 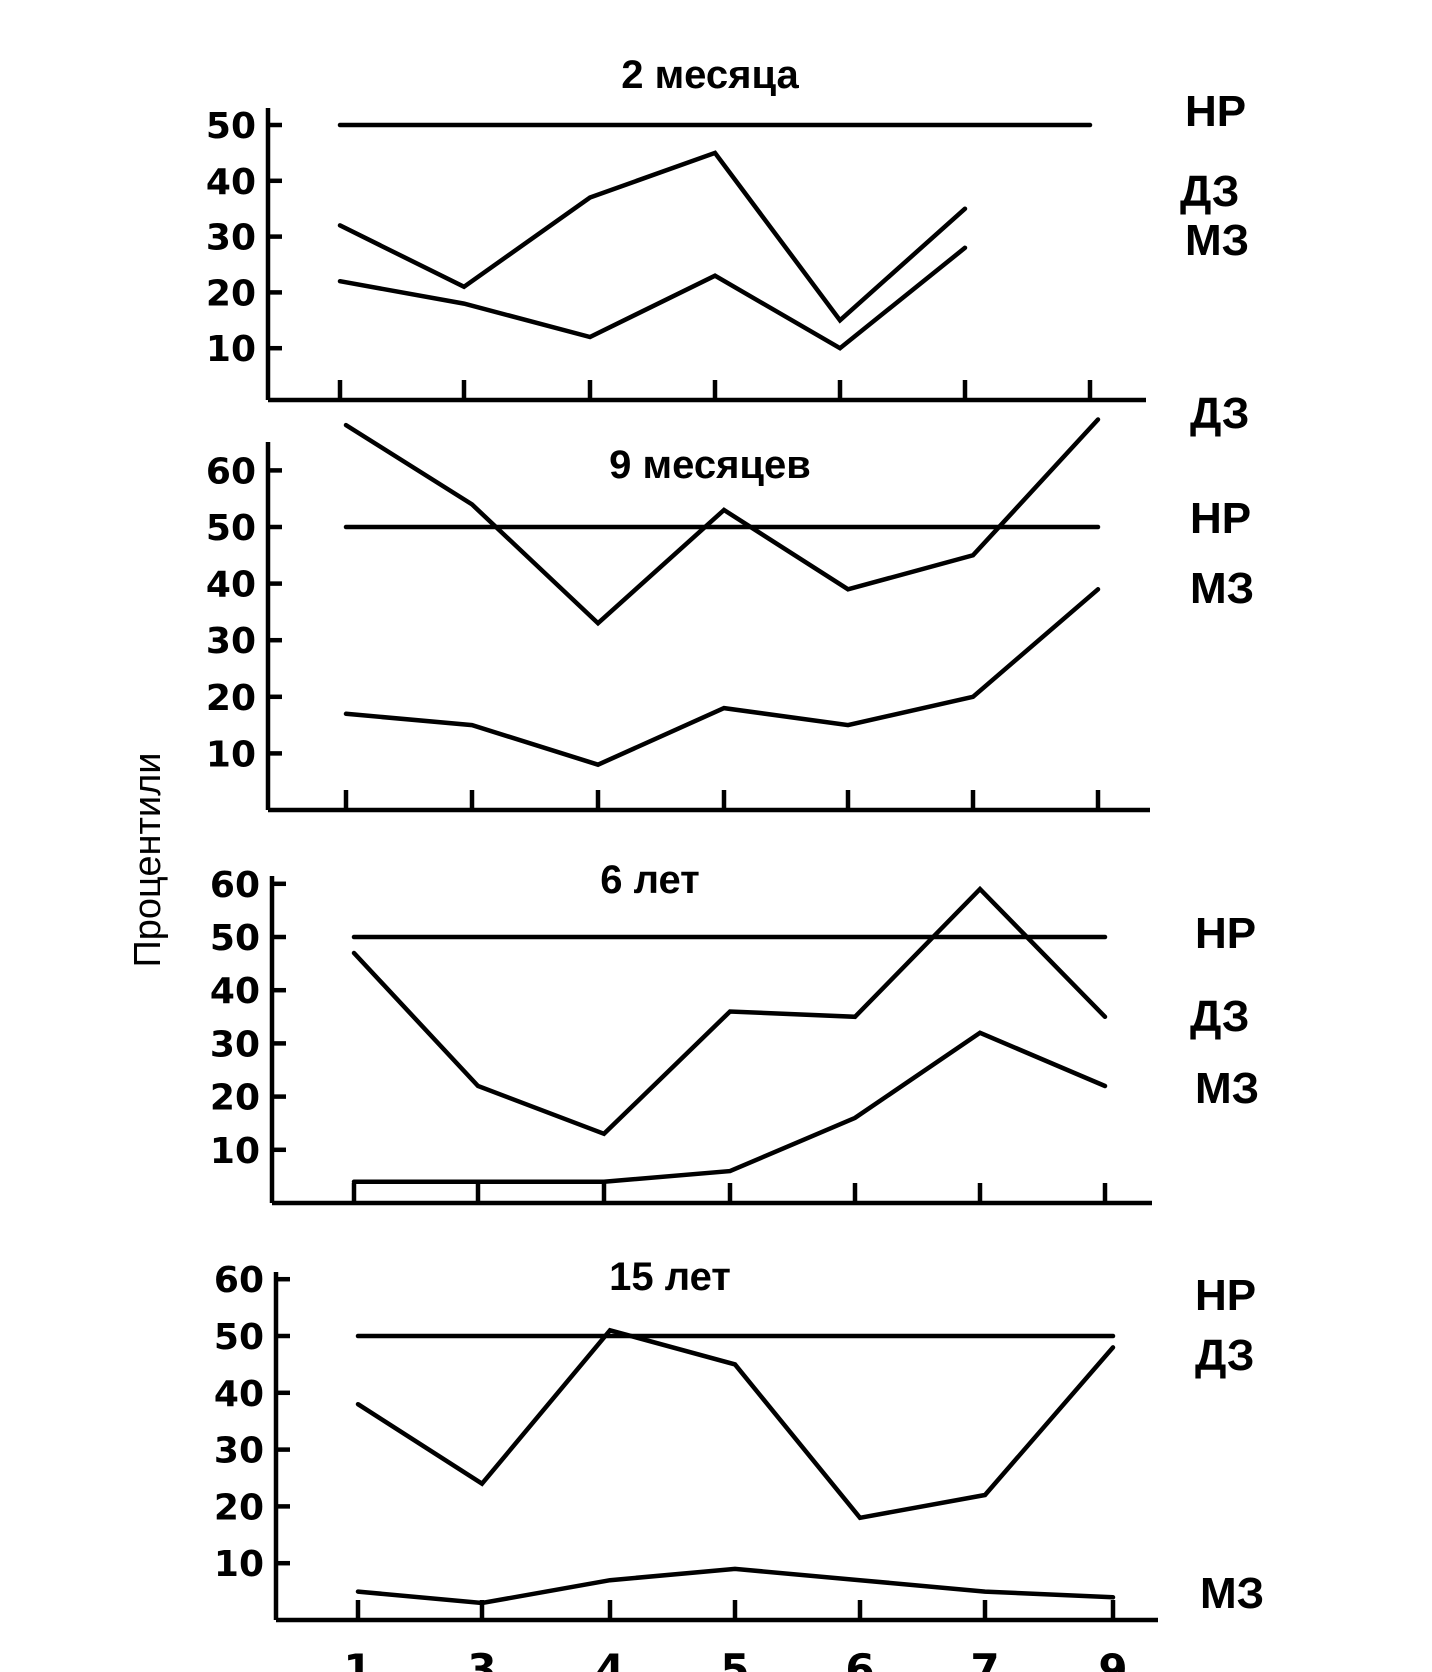 I want to click on x-tick-label: 3, so click(x=481, y=1658).